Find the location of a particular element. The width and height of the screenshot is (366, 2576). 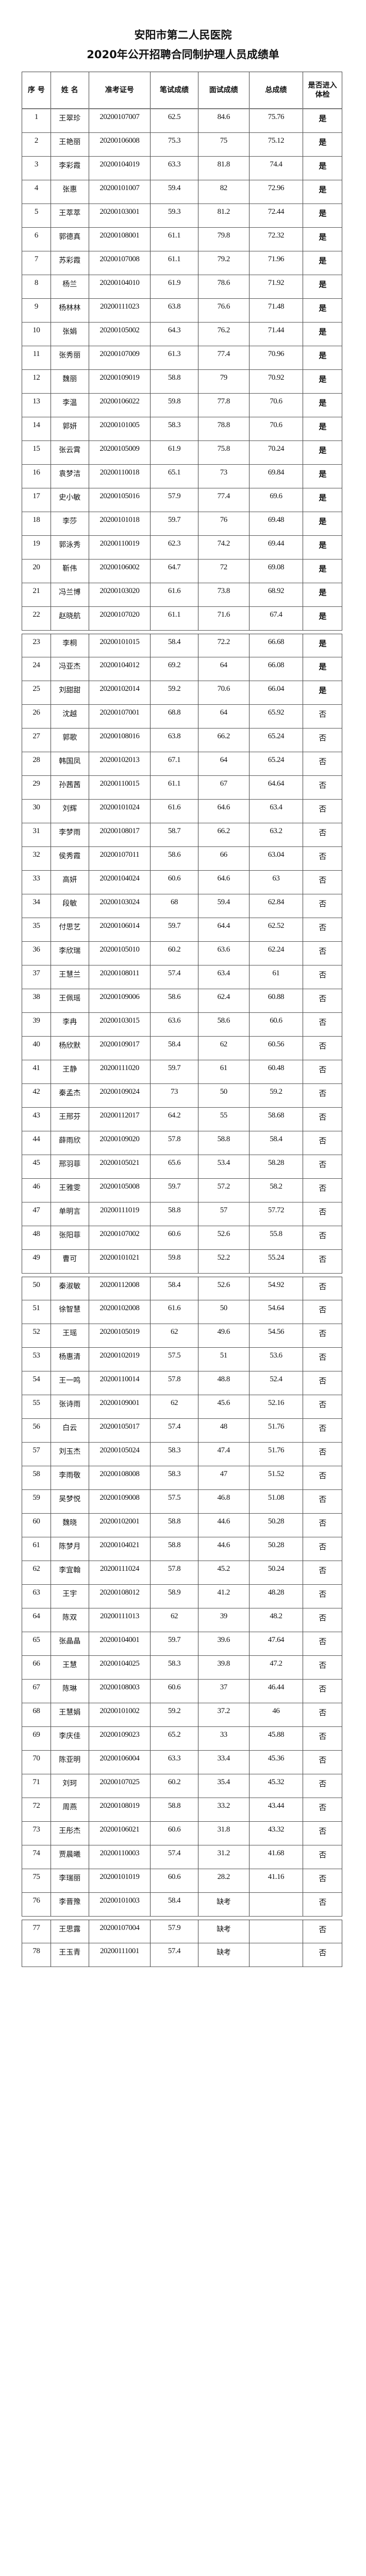

cell-total: 60.88 is located at coordinates (276, 1000).